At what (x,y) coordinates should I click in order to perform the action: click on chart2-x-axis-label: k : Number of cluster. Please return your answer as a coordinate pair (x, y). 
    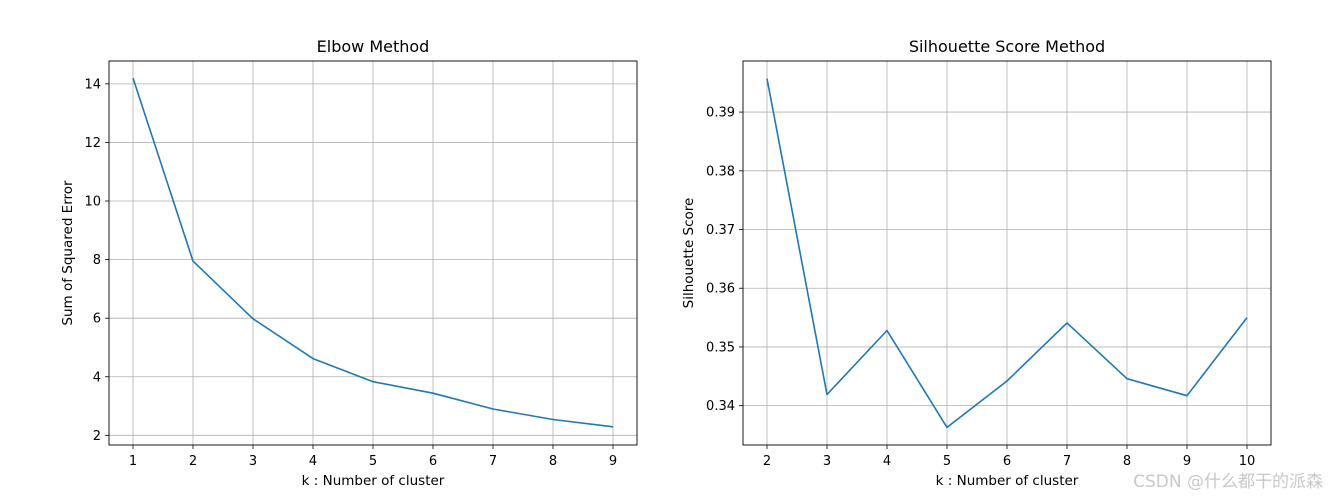
    Looking at the image, I should click on (1007, 481).